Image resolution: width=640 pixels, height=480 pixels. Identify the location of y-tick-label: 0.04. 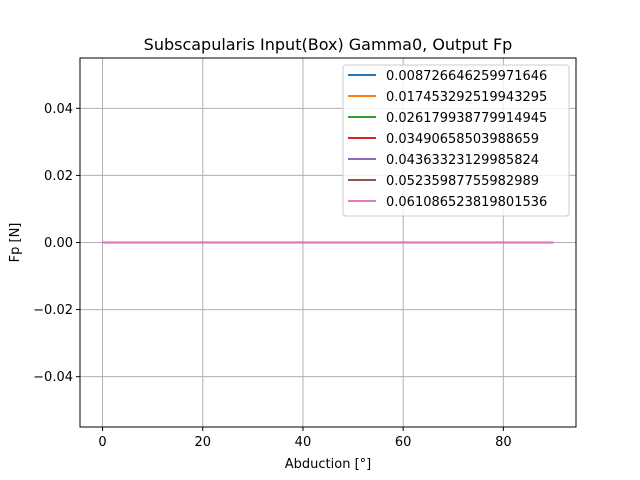
(58, 109).